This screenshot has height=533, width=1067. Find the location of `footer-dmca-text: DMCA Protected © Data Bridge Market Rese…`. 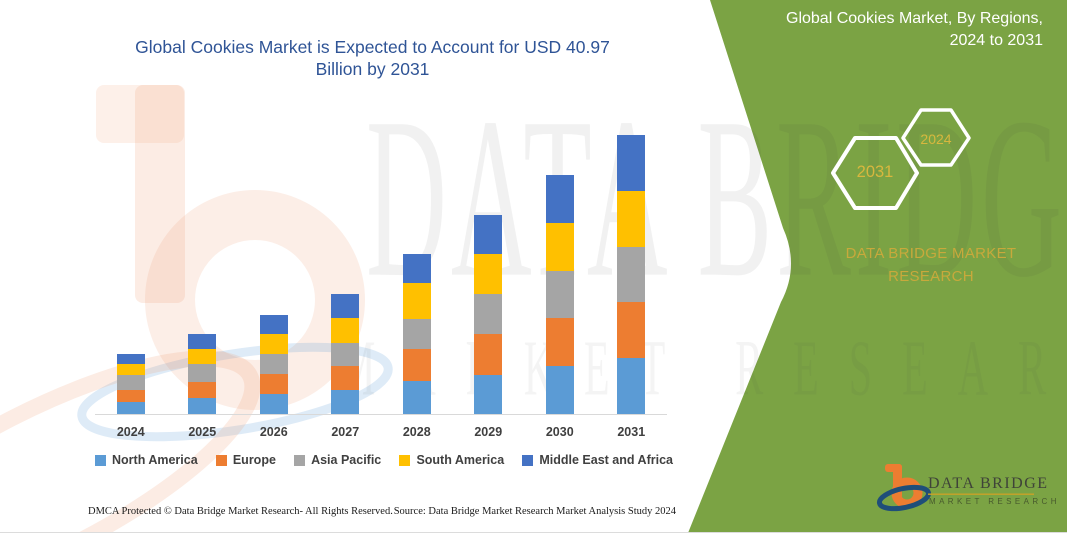

footer-dmca-text: DMCA Protected © Data Bridge Market Rese… is located at coordinates (240, 511).